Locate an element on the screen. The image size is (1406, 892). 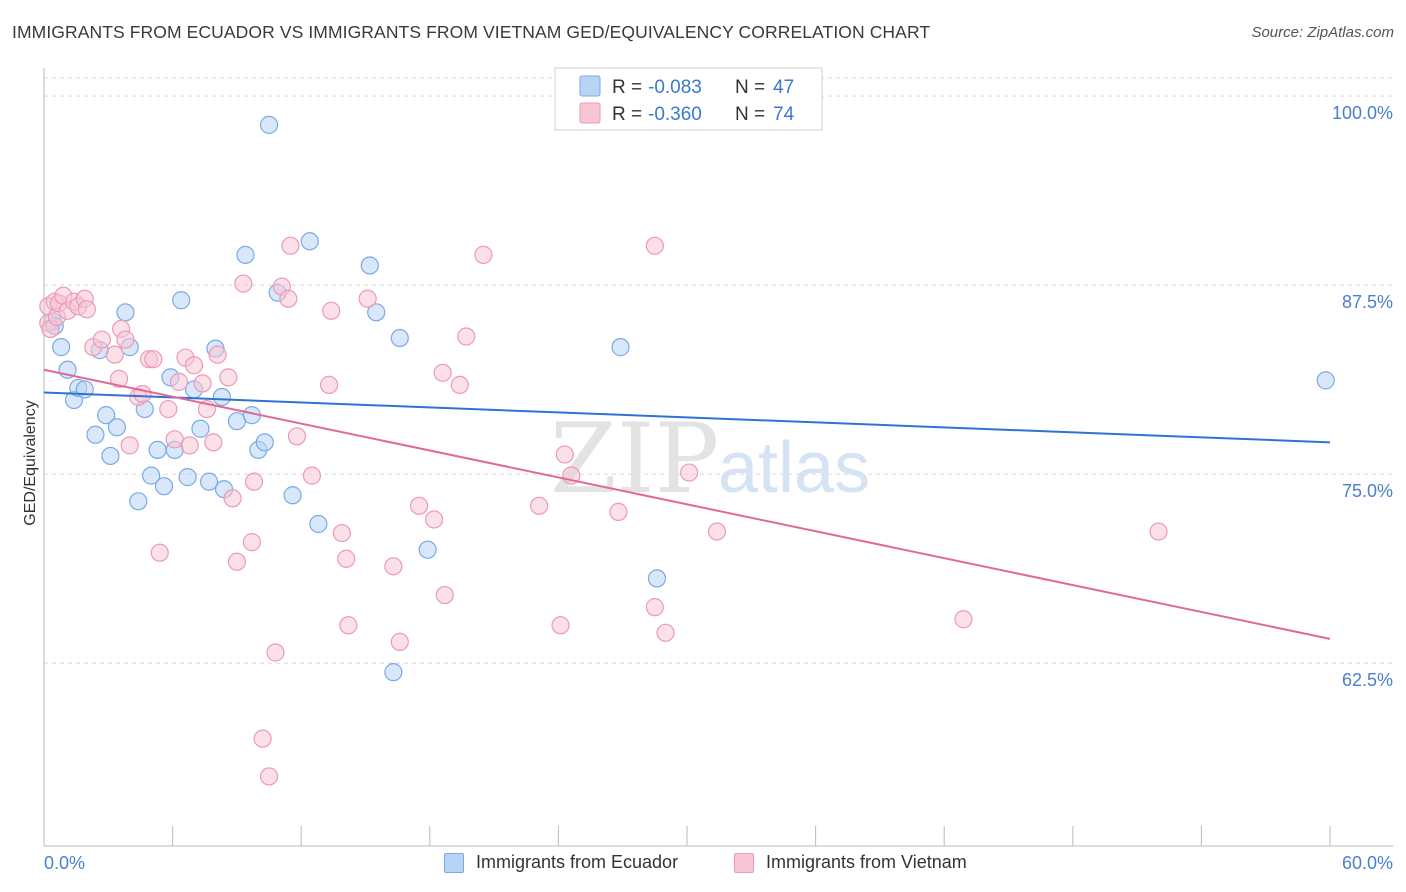
watermark-zip: ZIP is located at coordinates (634, 459).